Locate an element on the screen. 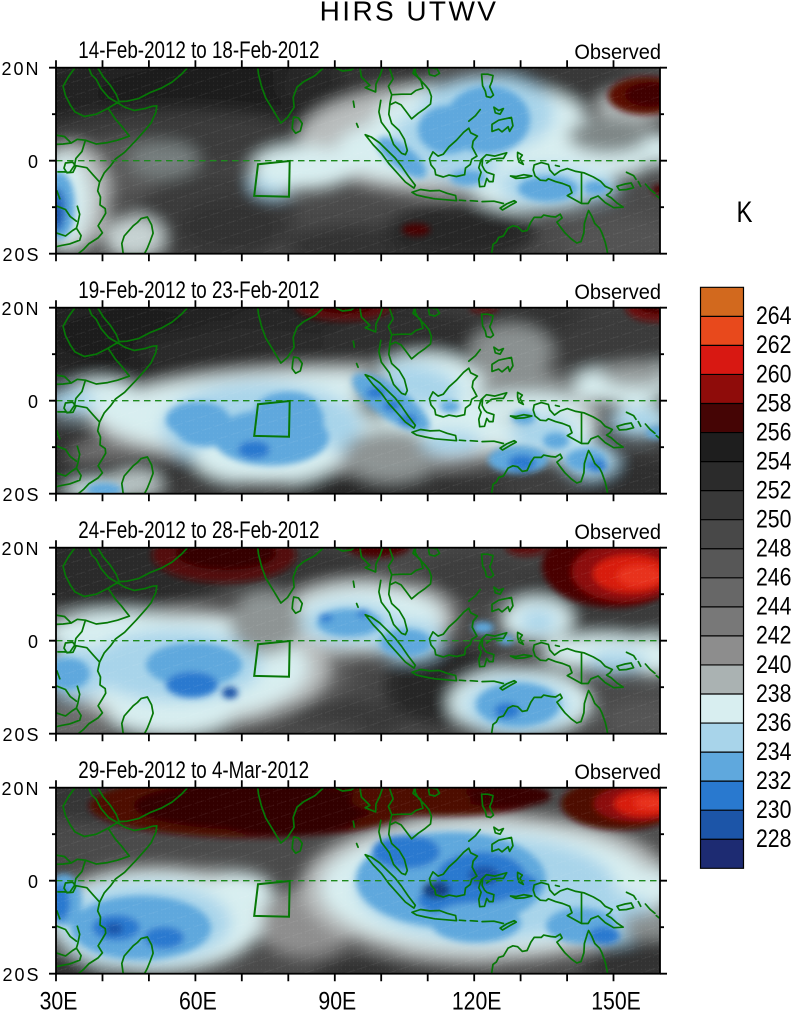 This screenshot has width=794, height=1013. svg-text: 29-Feb-2012 to 4-Mar-2012 is located at coordinates (193, 770).